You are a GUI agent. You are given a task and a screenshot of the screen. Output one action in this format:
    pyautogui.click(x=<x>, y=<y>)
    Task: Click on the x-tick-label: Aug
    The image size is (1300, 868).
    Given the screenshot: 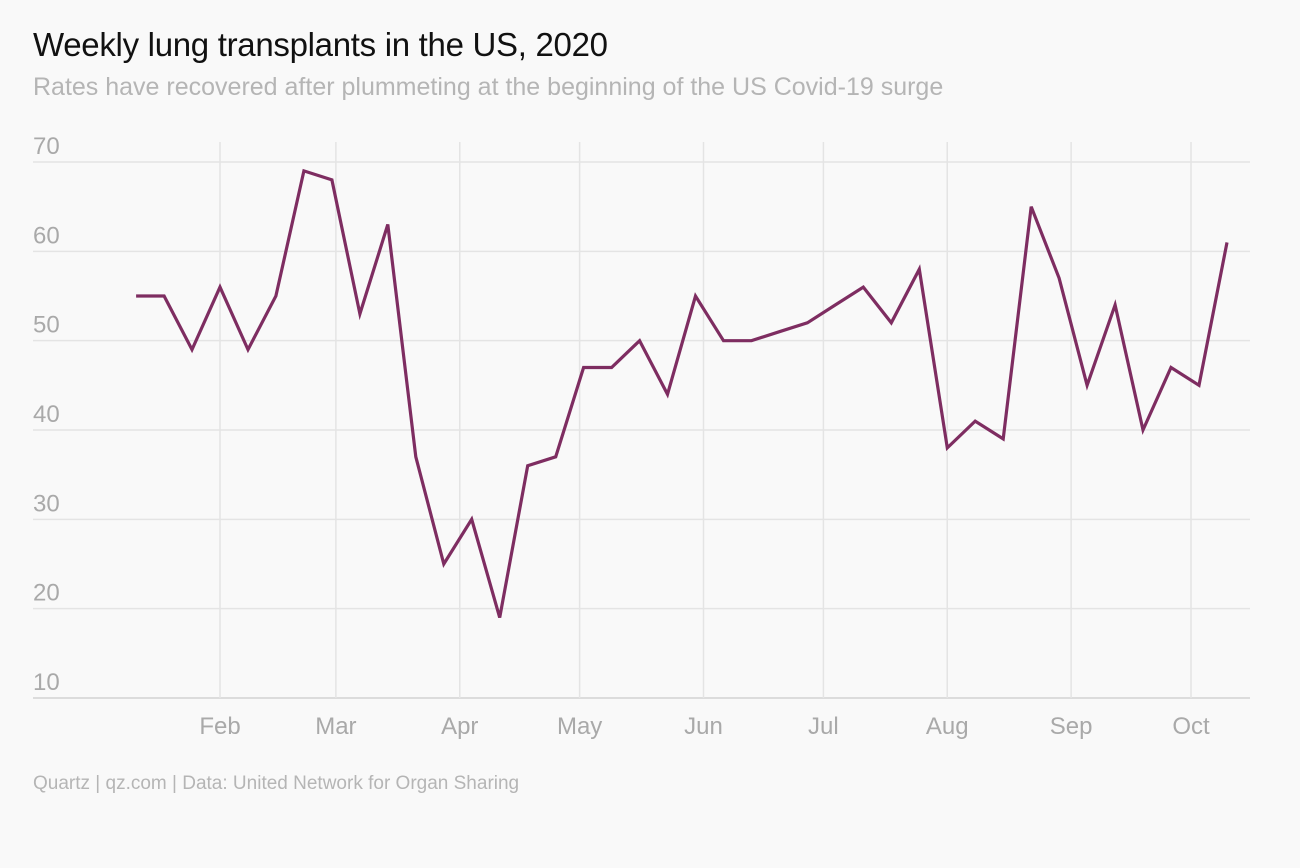 What is the action you would take?
    pyautogui.click(x=947, y=726)
    